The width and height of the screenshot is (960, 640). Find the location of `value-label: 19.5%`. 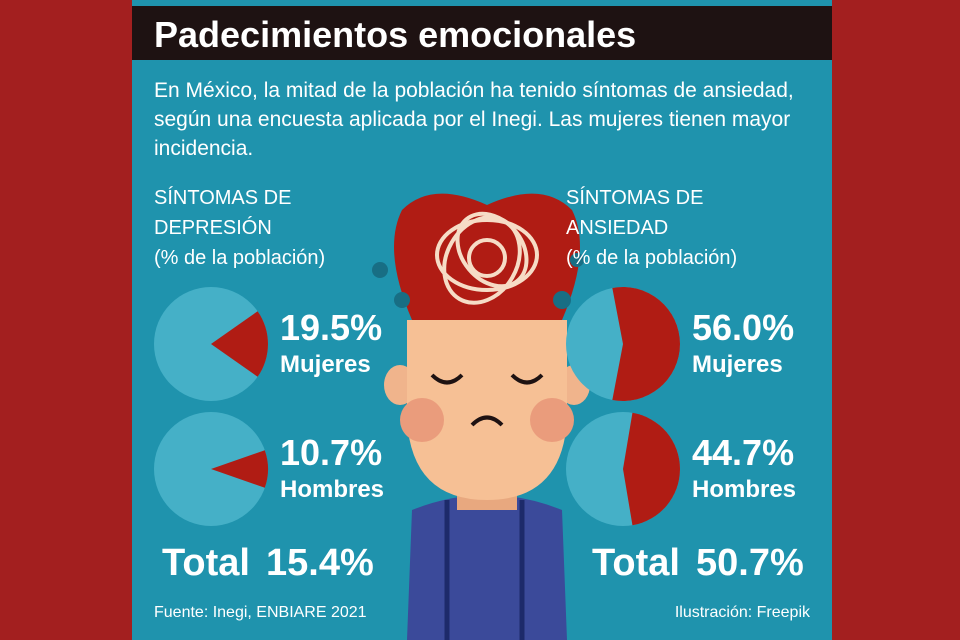

value-label: 19.5% is located at coordinates (331, 327).